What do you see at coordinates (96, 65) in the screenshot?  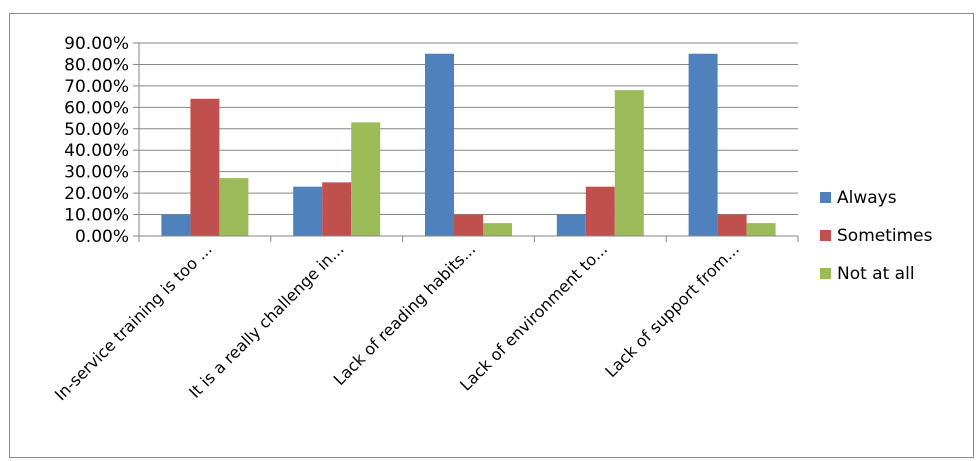 I see `y-tick-label: 80.00%` at bounding box center [96, 65].